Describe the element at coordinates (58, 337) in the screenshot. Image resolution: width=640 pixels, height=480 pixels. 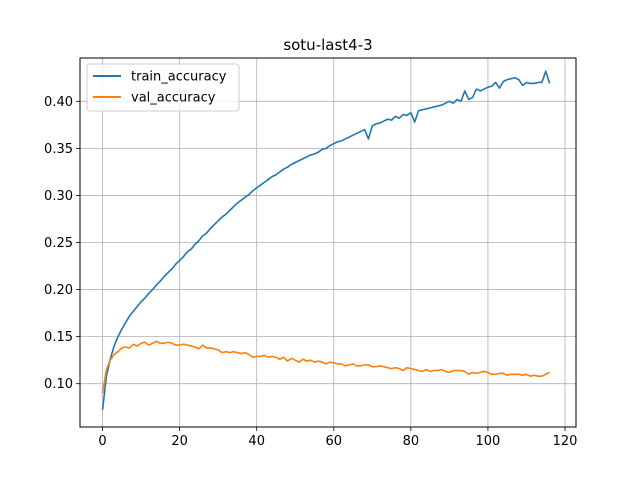
I see `y-tick-label: 0.15` at that location.